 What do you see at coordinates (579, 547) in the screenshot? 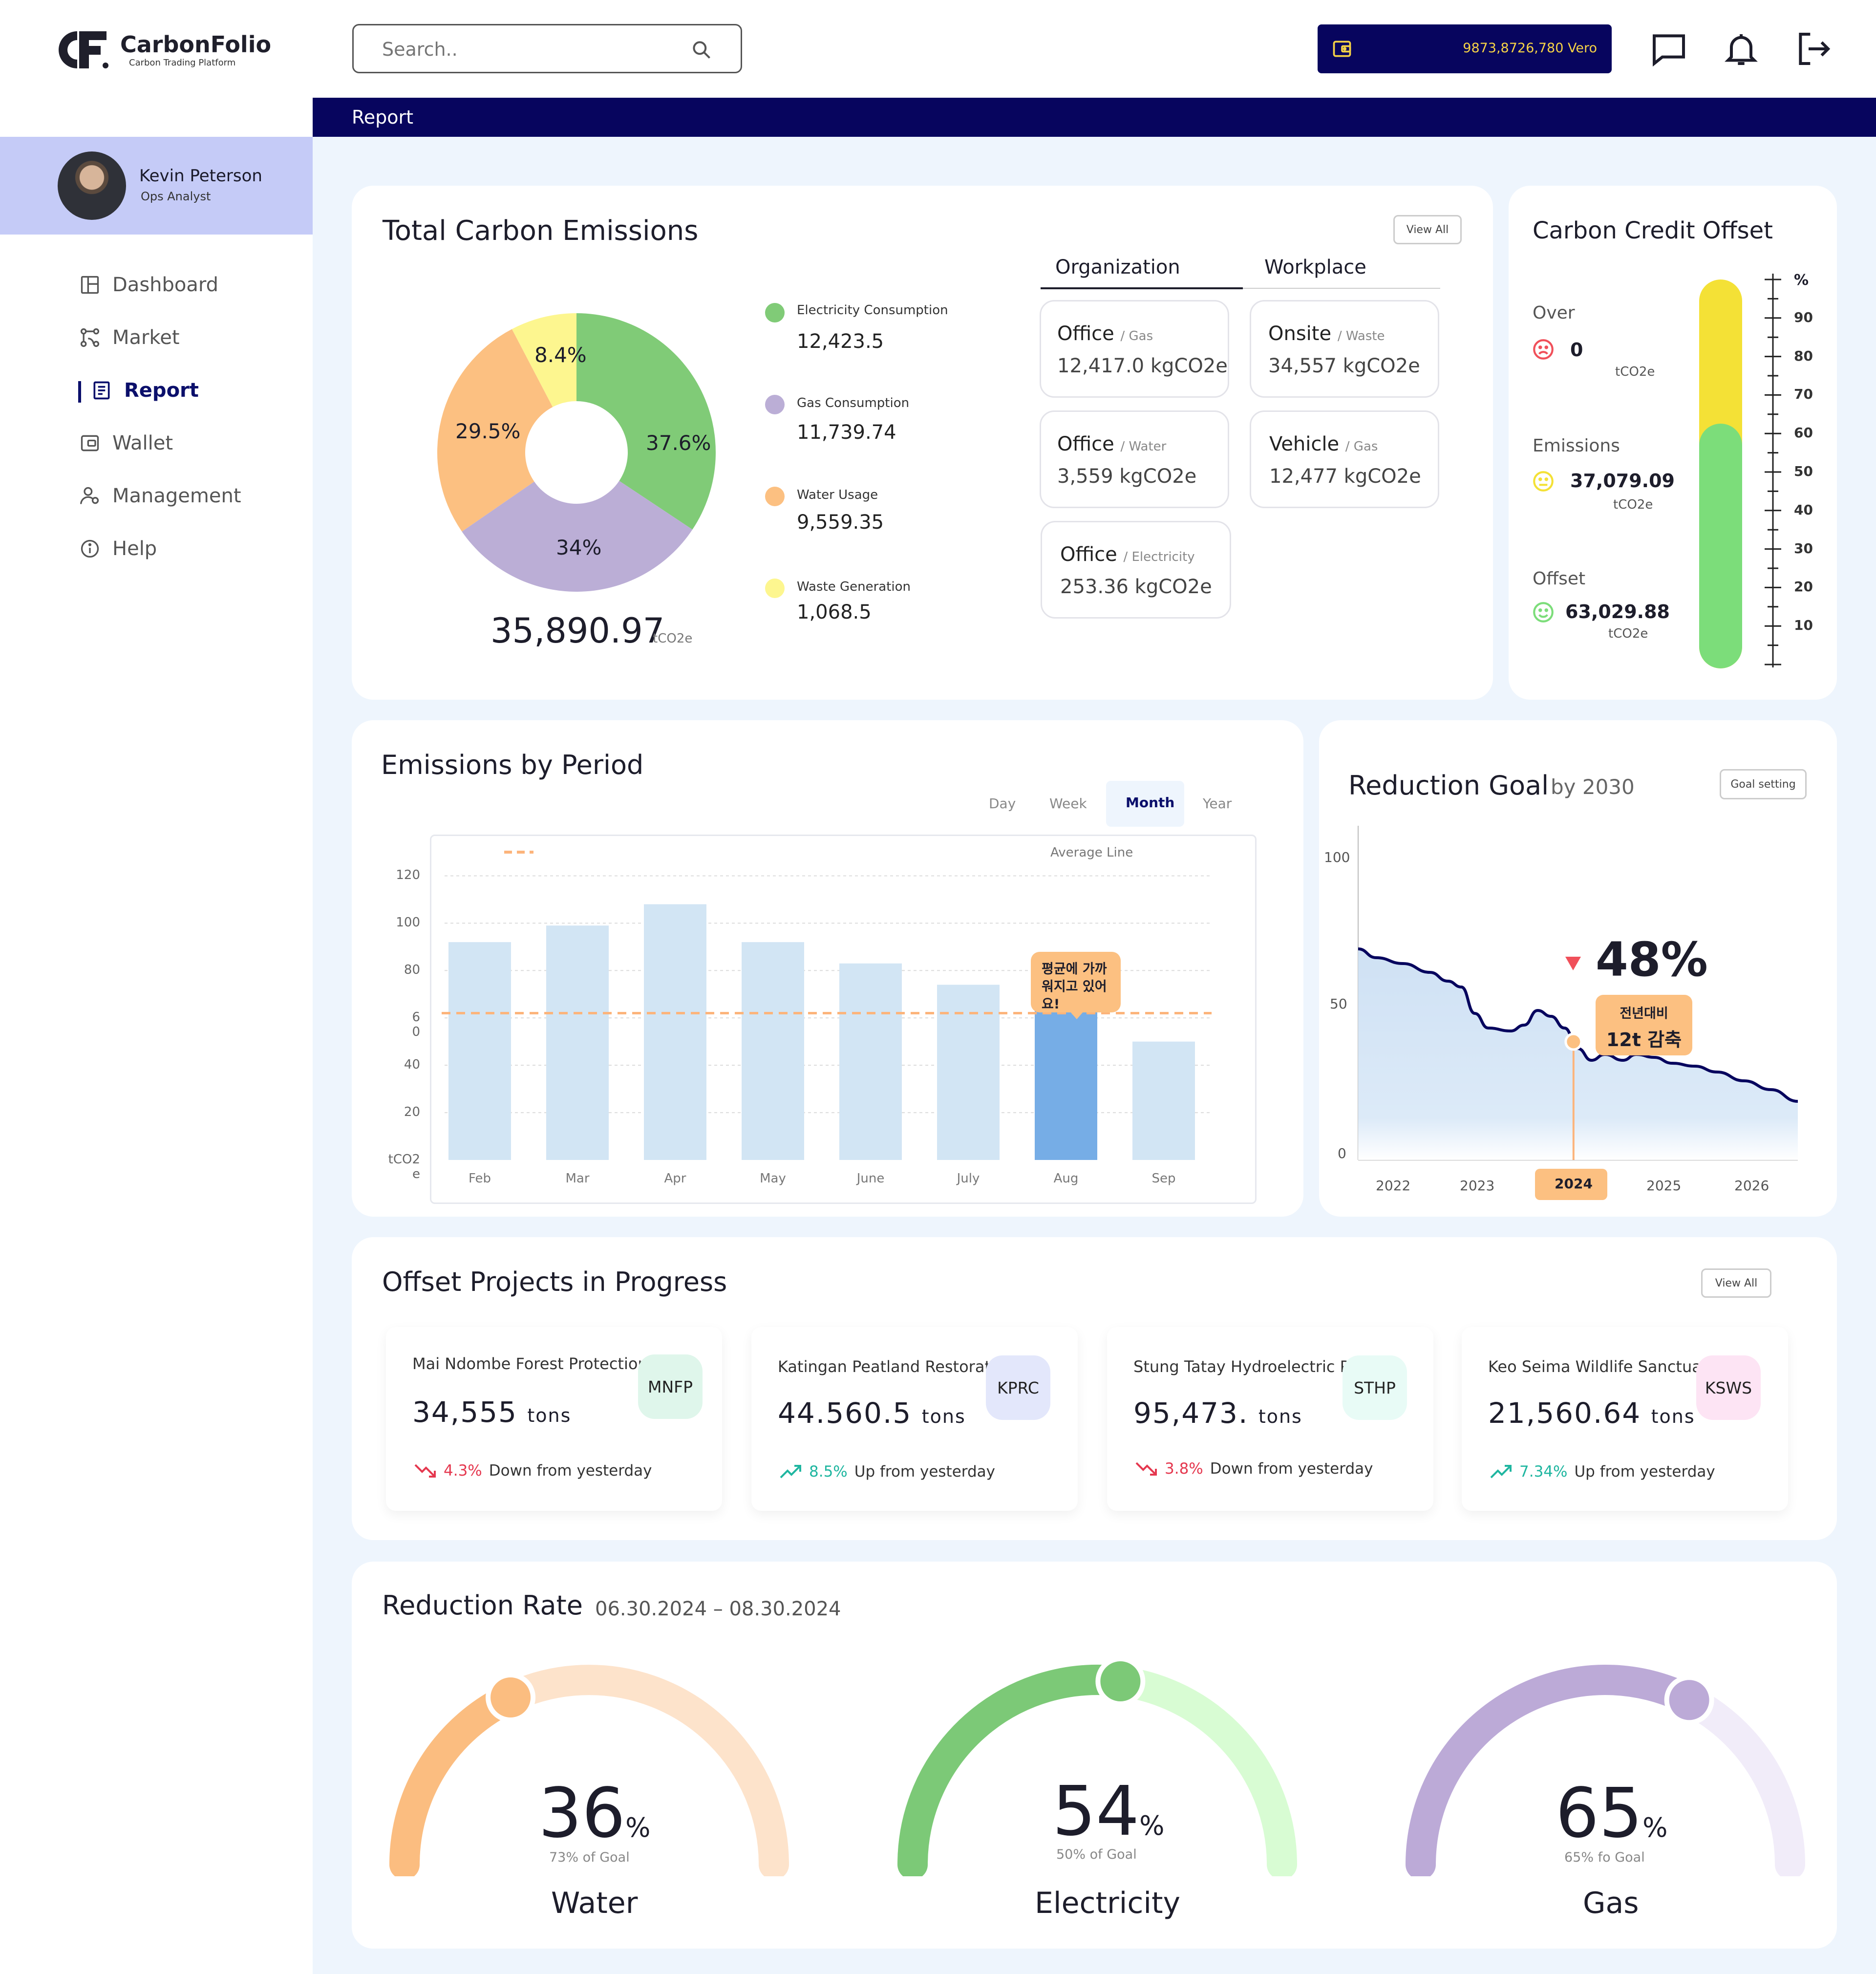
I see `pie-slice-label: 34%` at bounding box center [579, 547].